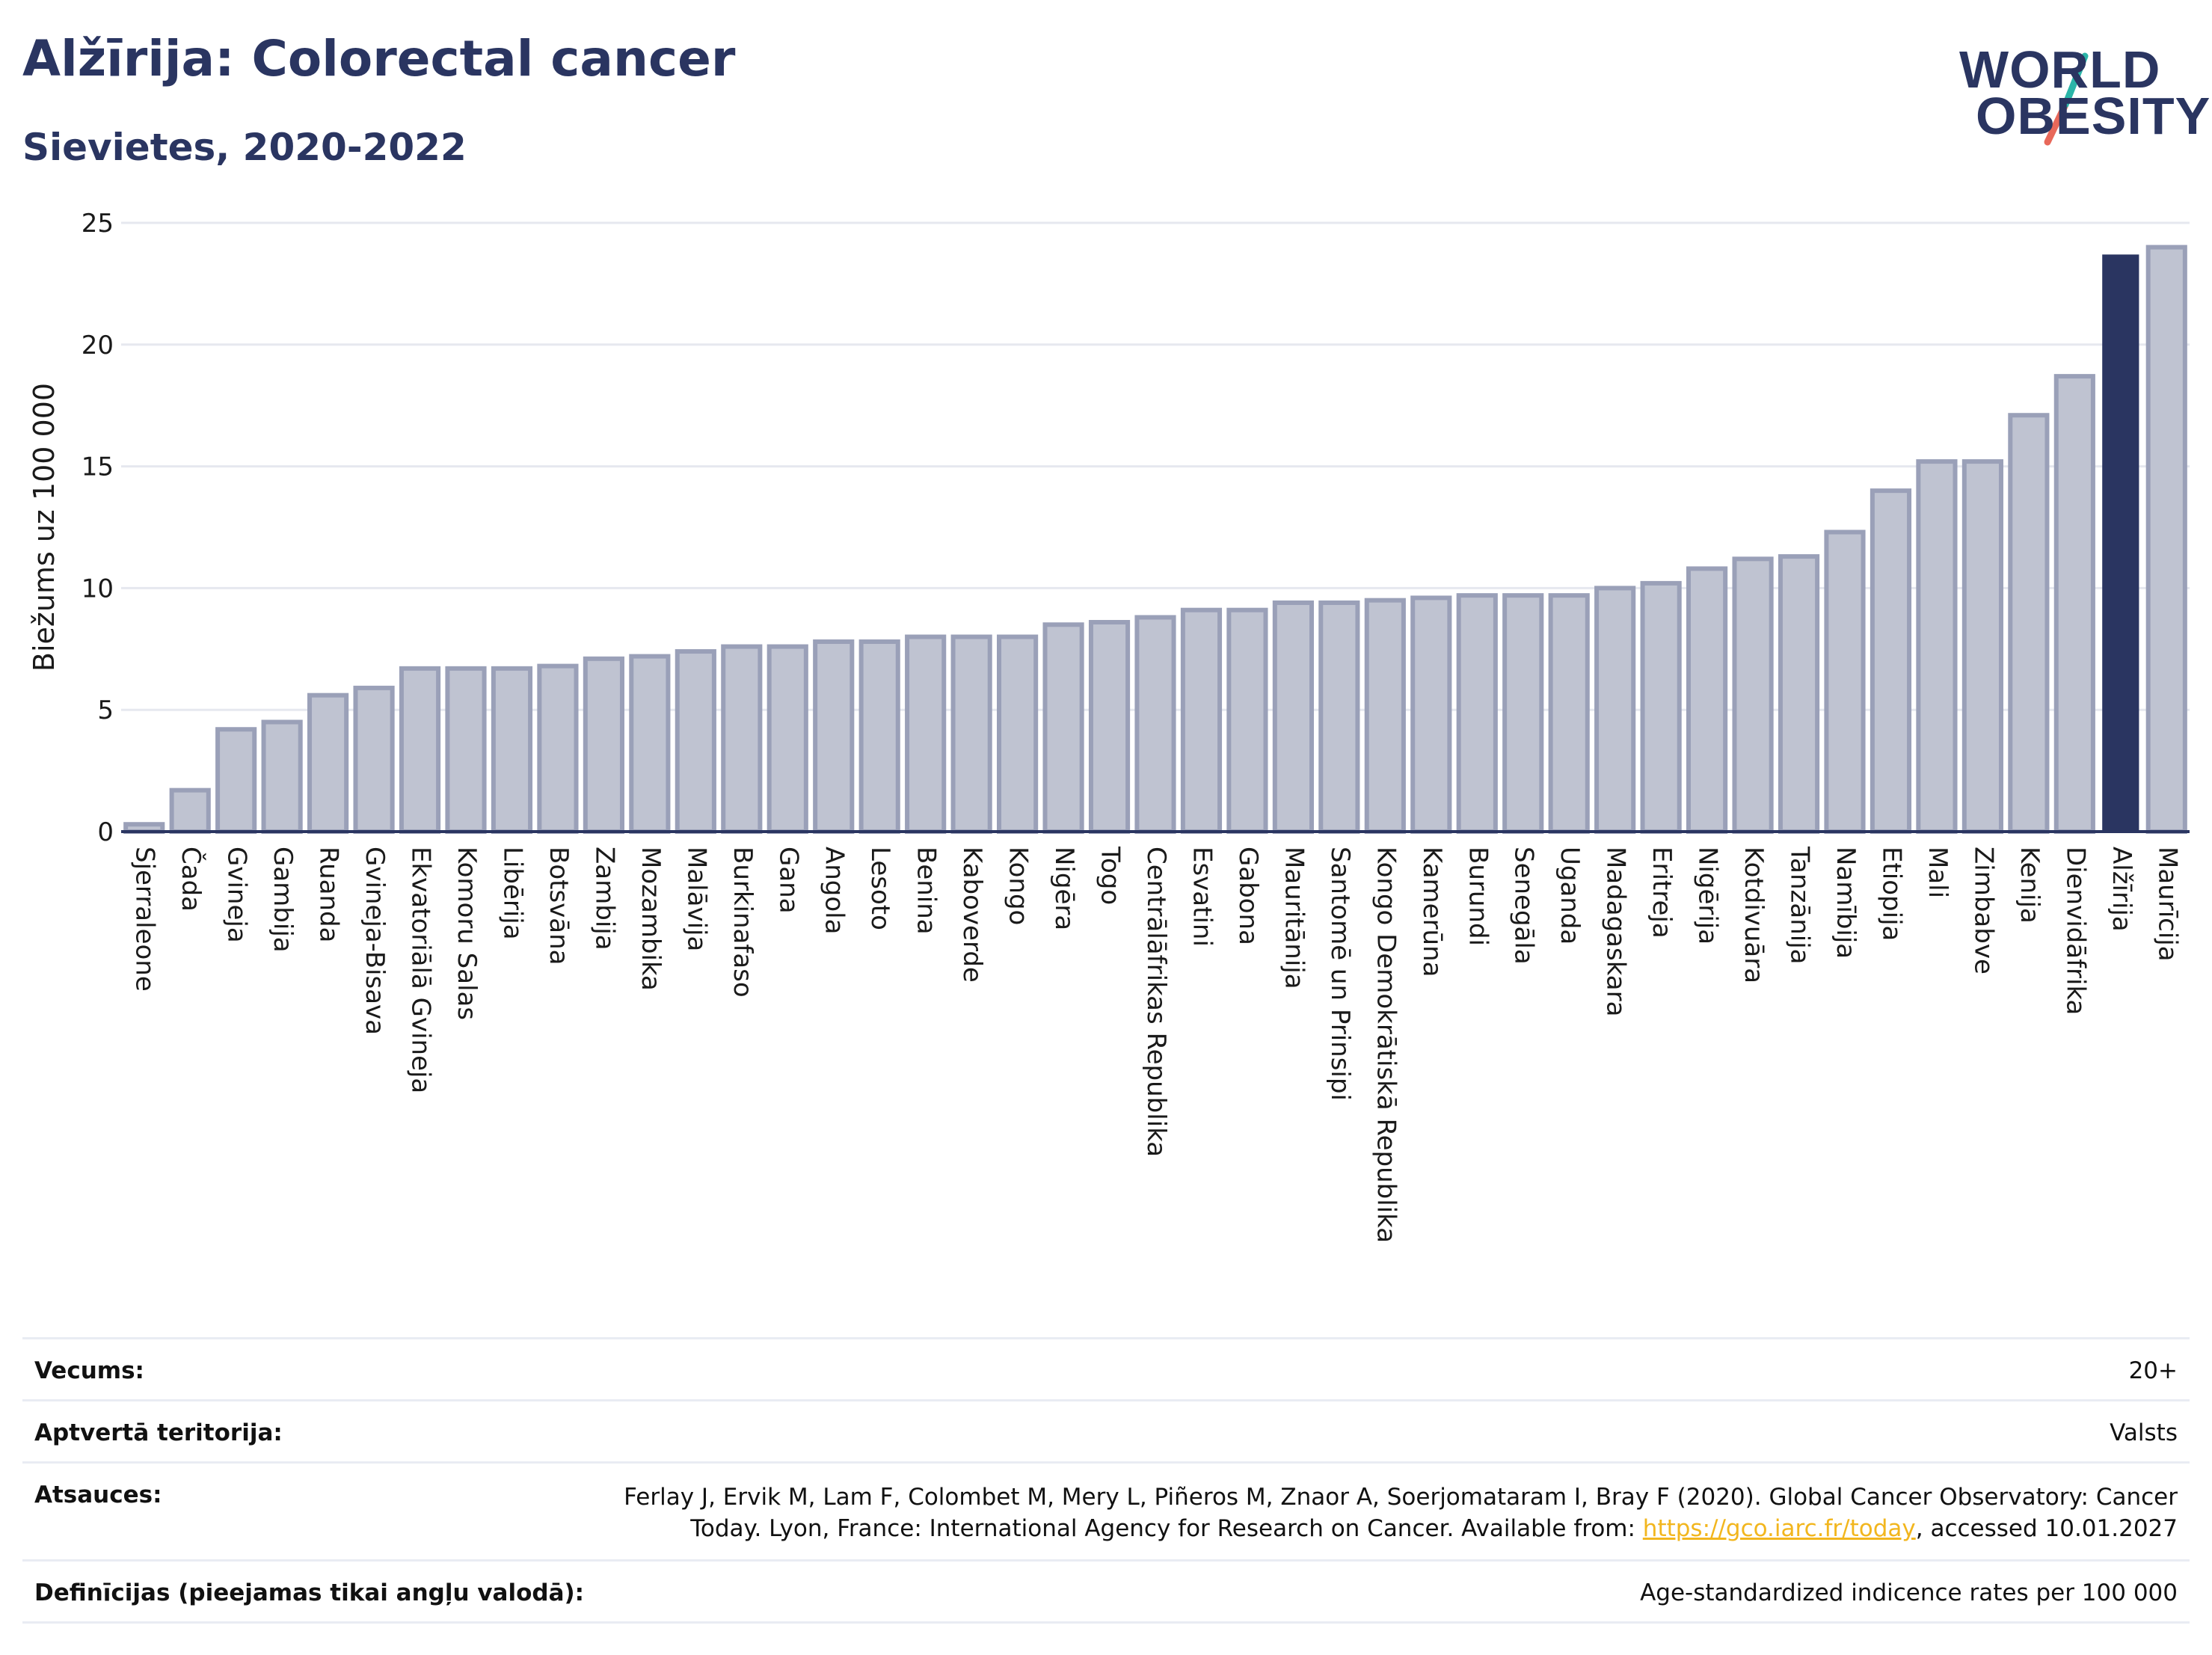 This screenshot has width=2212, height=1655. Describe the element at coordinates (98, 224) in the screenshot. I see `y-tick-label: 25` at that location.